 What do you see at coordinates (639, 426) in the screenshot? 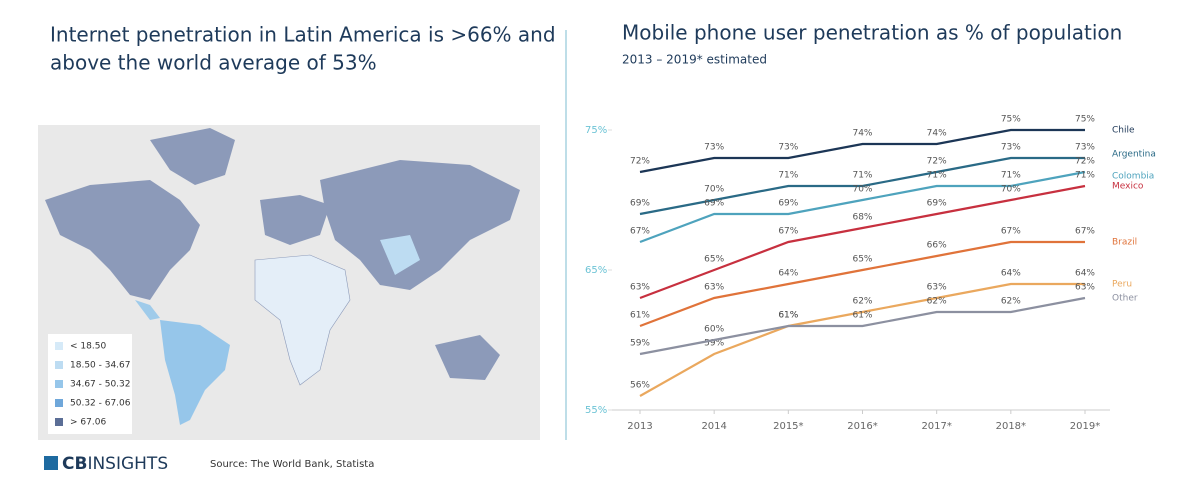
I see `x-tick-label: 2013` at bounding box center [639, 426].